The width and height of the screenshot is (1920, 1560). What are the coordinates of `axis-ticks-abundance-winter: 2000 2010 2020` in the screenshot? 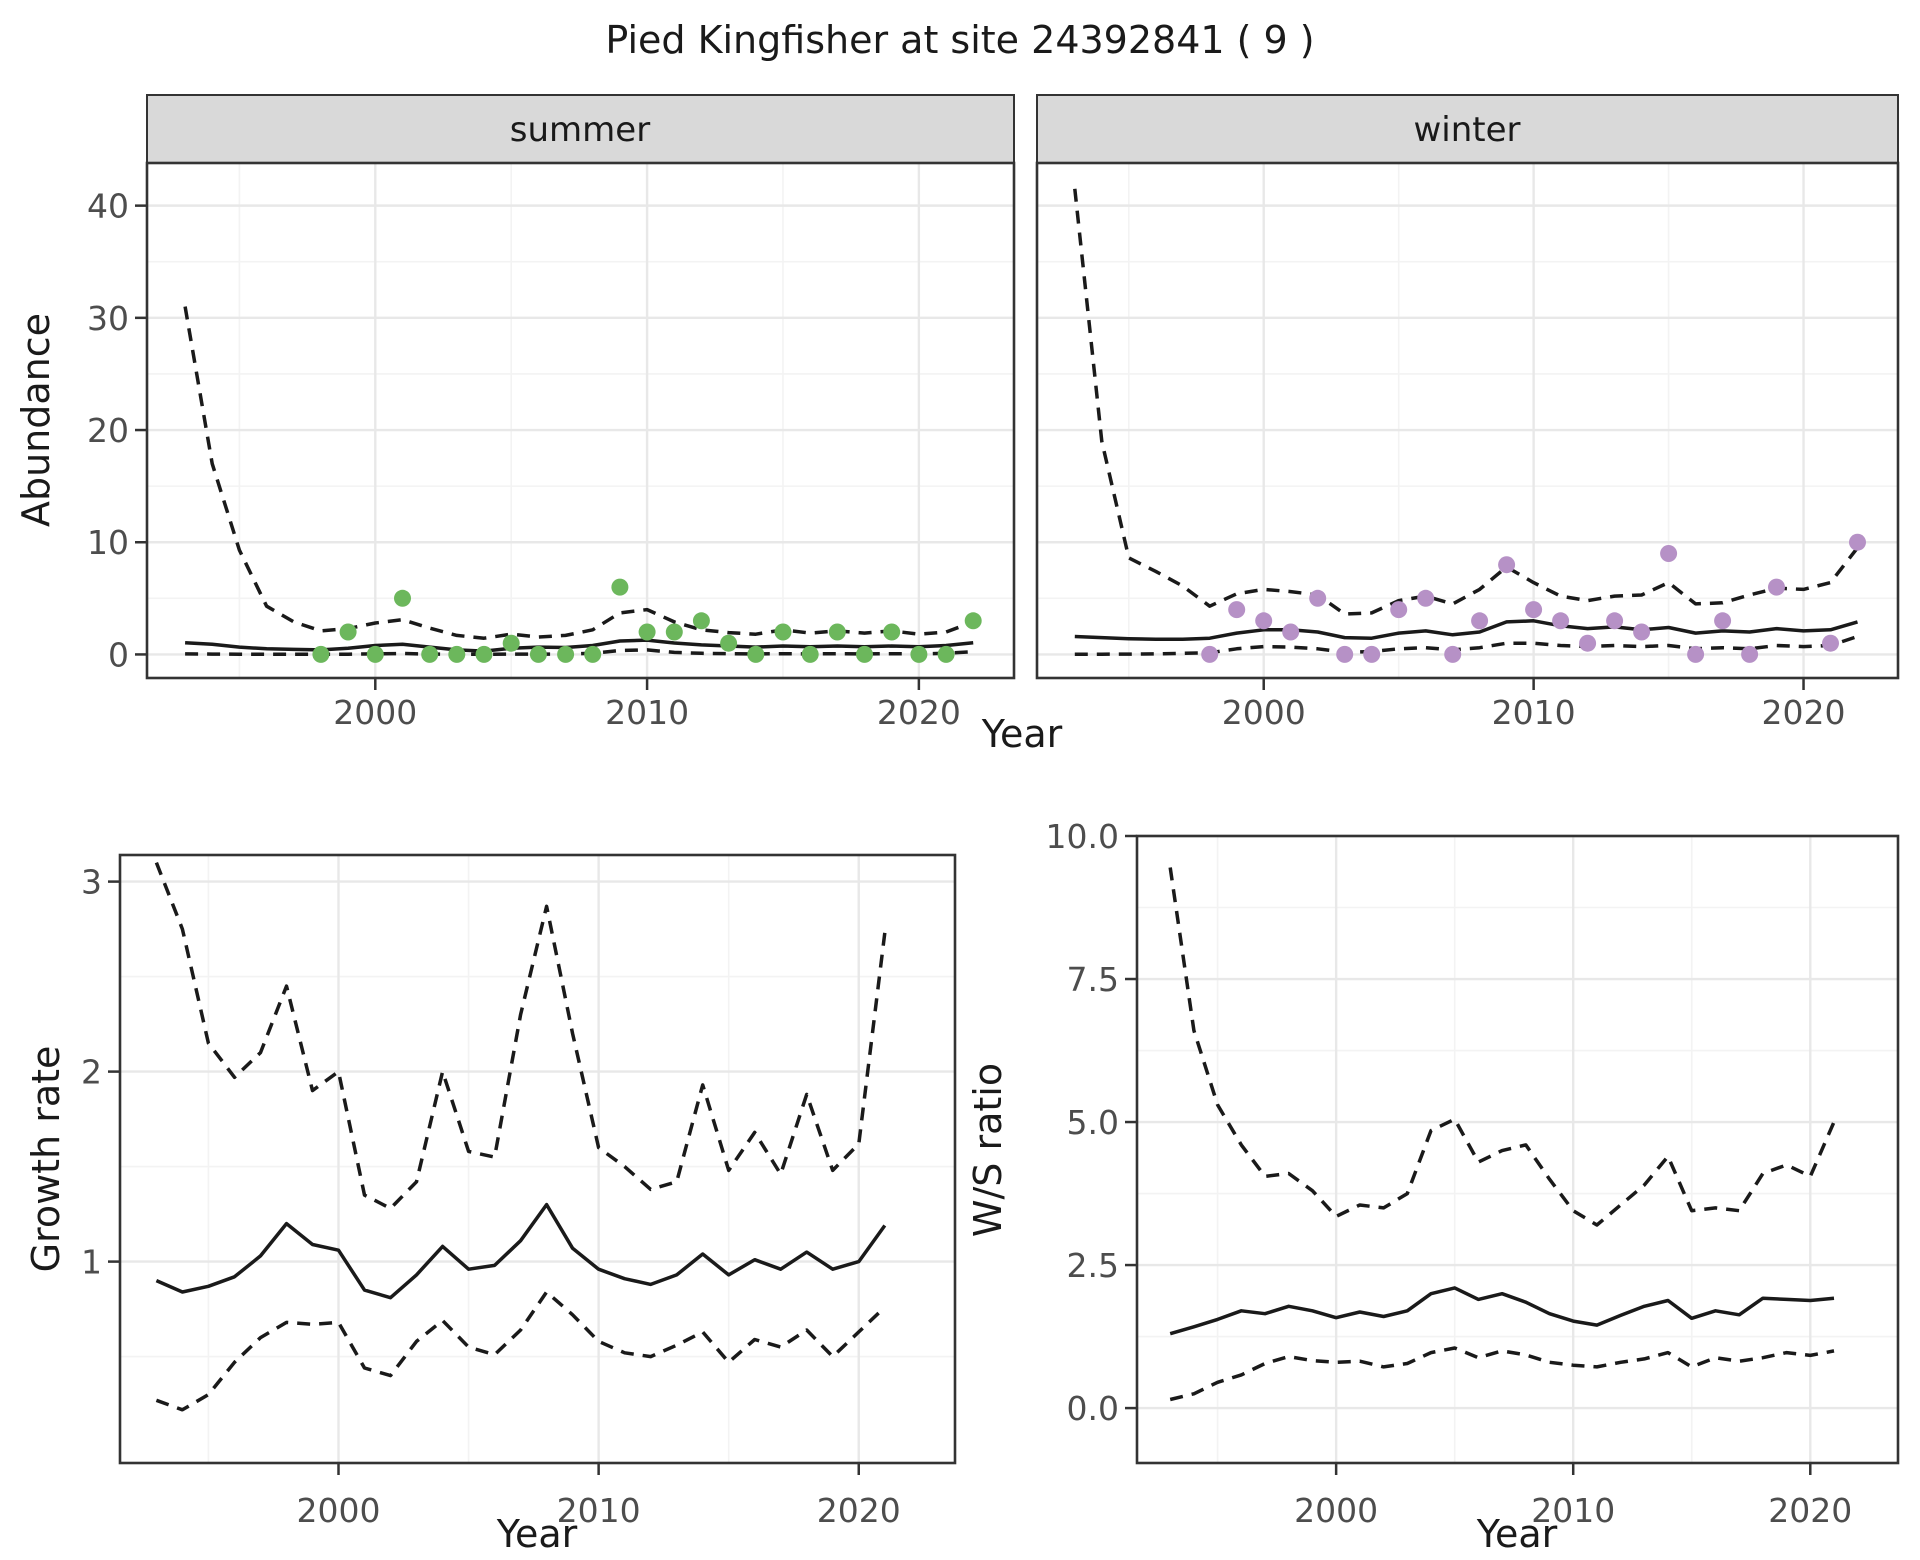 It's located at (1534, 705).